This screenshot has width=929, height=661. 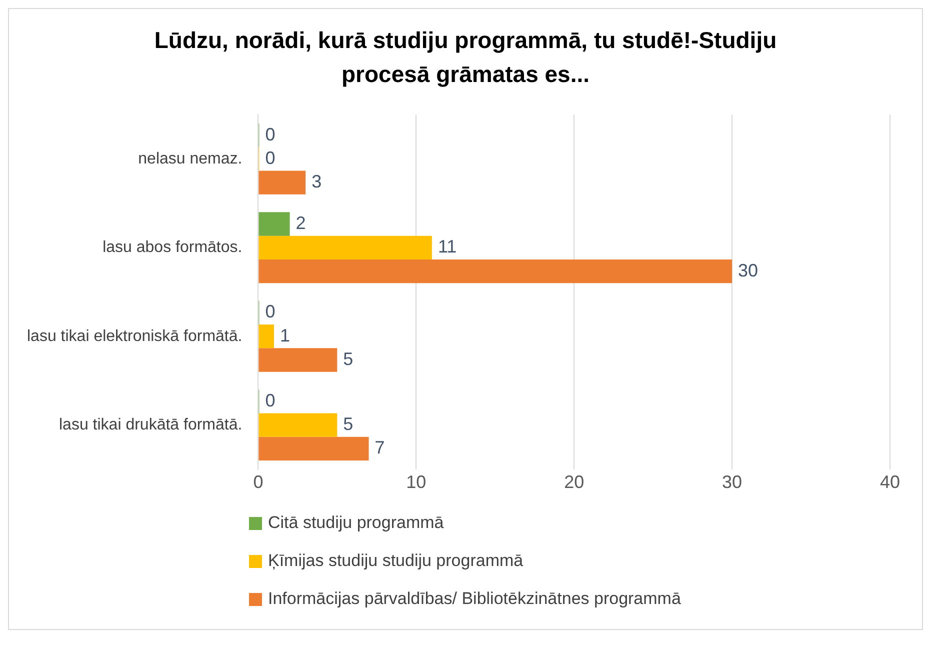 I want to click on data-label: 1, so click(x=285, y=335).